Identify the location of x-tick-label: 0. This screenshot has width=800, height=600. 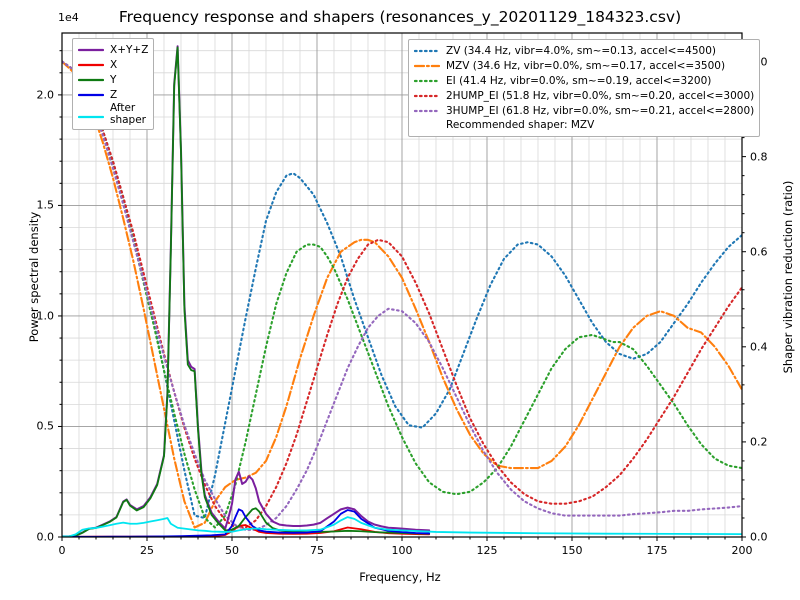
(62, 550).